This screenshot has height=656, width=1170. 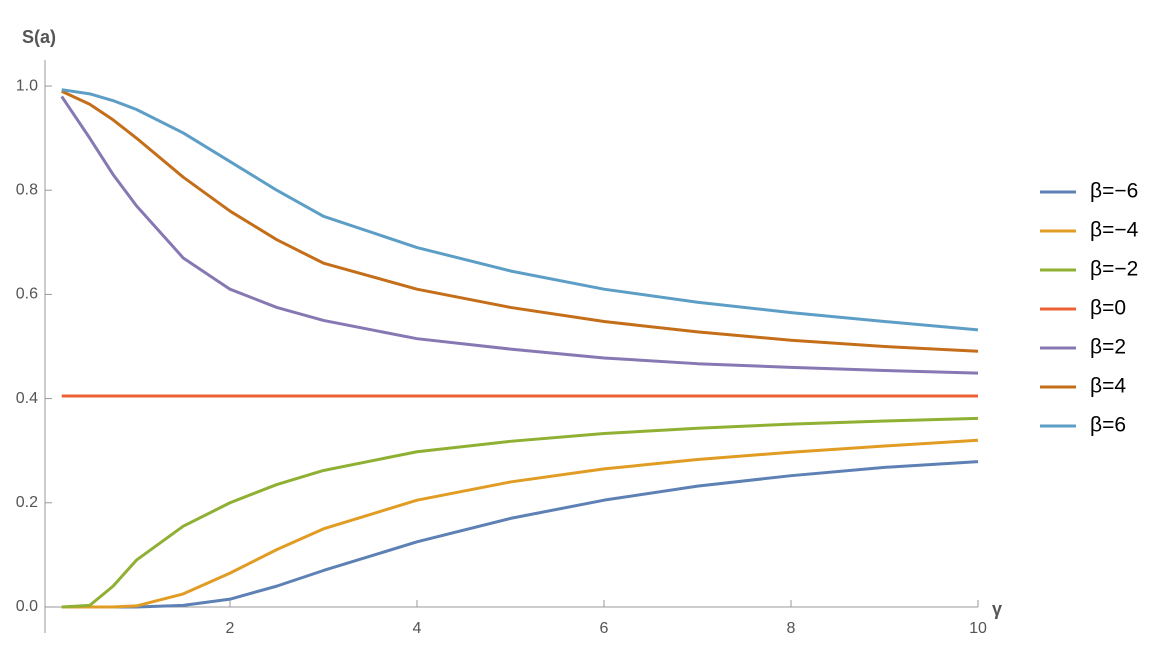 I want to click on legend-text: β=−2, so click(x=1114, y=269).